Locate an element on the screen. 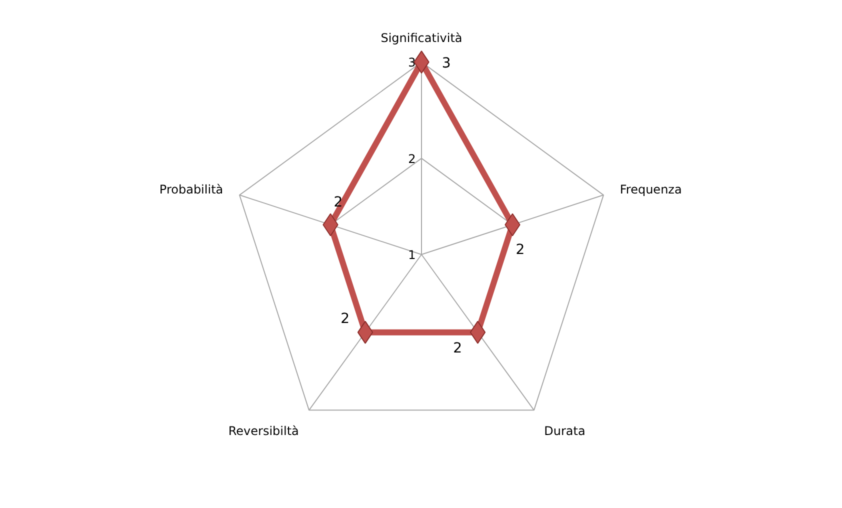 The width and height of the screenshot is (842, 508). y-tick-label: 1 is located at coordinates (412, 255).